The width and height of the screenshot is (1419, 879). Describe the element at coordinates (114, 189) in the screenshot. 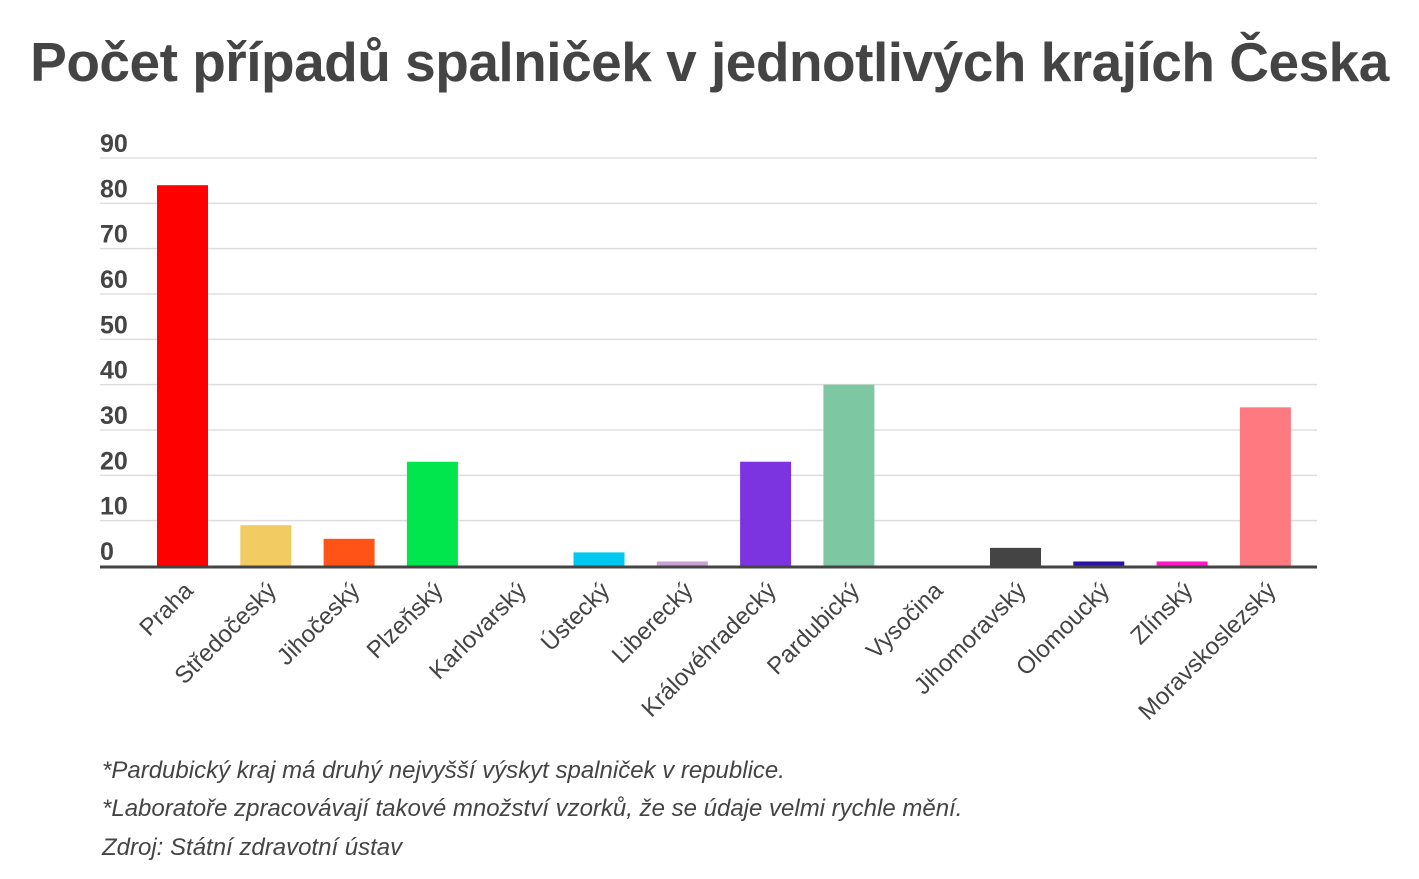

I see `y-tick-label: 80` at that location.